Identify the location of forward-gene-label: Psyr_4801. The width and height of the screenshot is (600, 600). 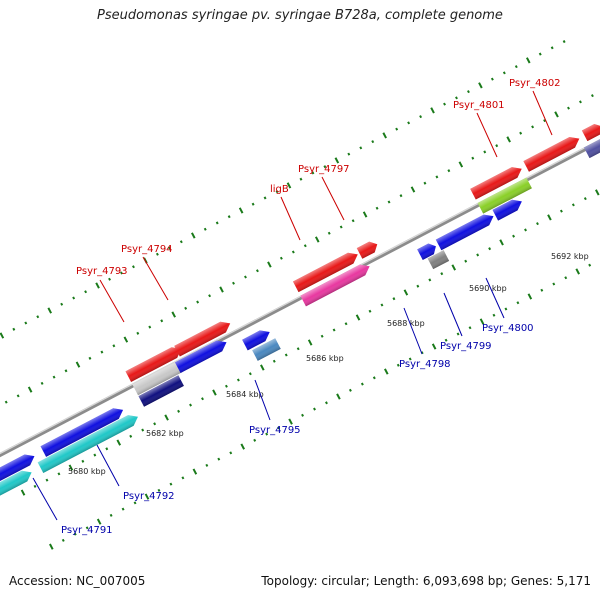
(479, 105).